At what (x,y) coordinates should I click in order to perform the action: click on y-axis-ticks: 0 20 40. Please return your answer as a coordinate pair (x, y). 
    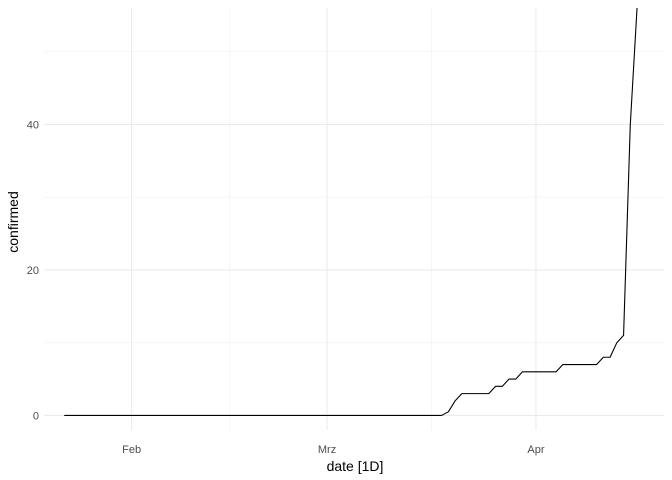
    Looking at the image, I should click on (33, 270).